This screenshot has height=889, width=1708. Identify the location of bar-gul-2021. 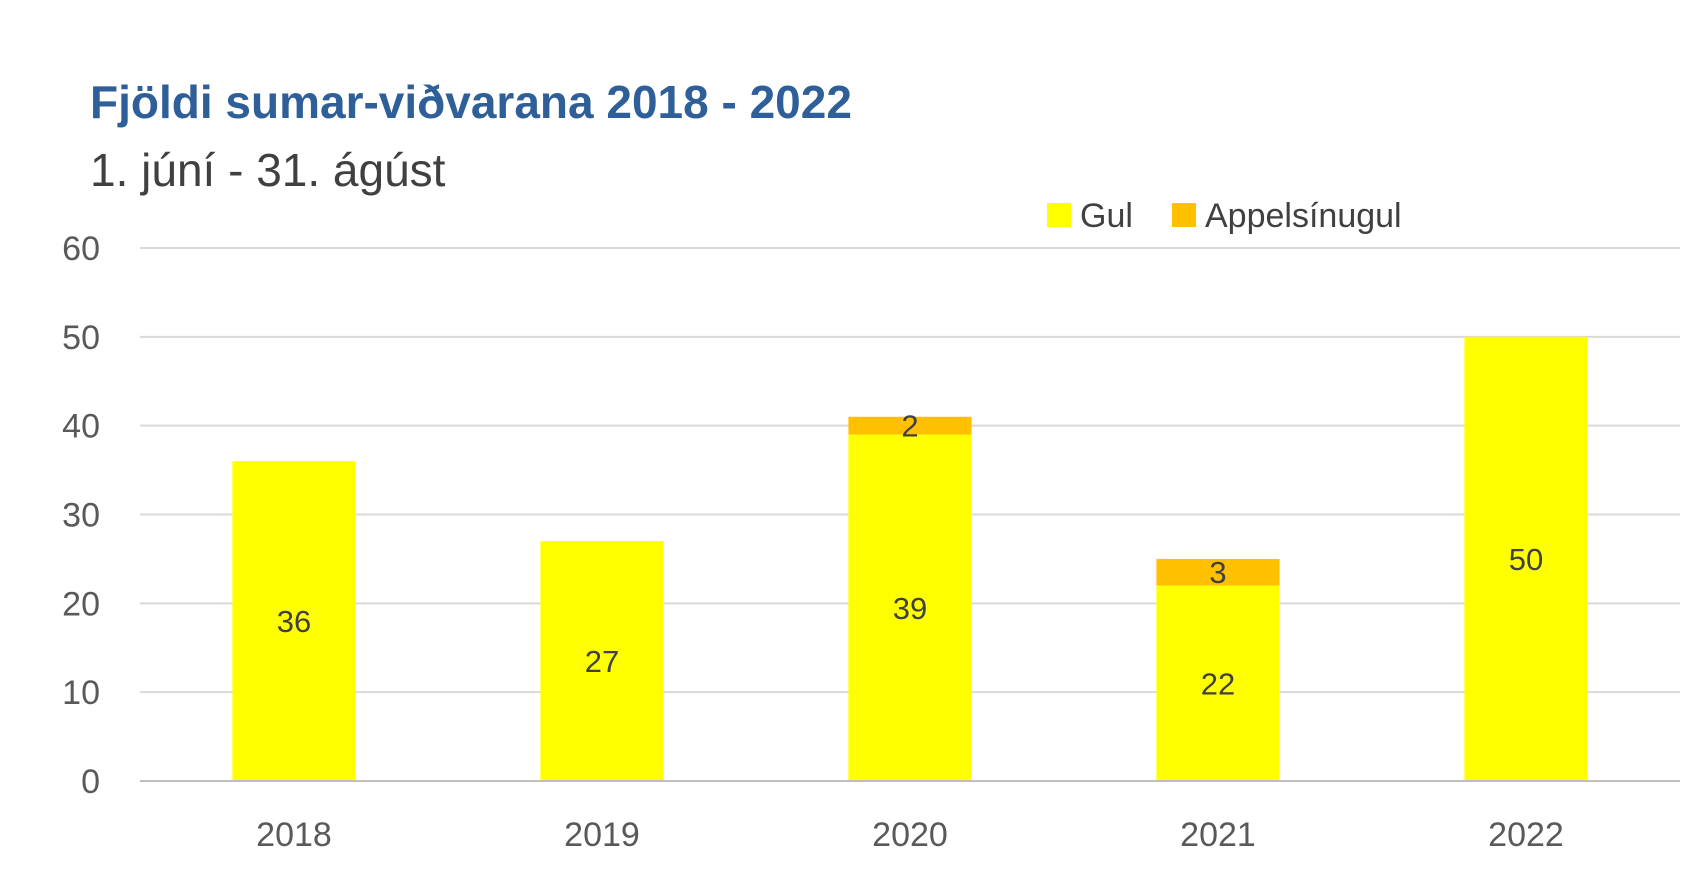
(1218, 683).